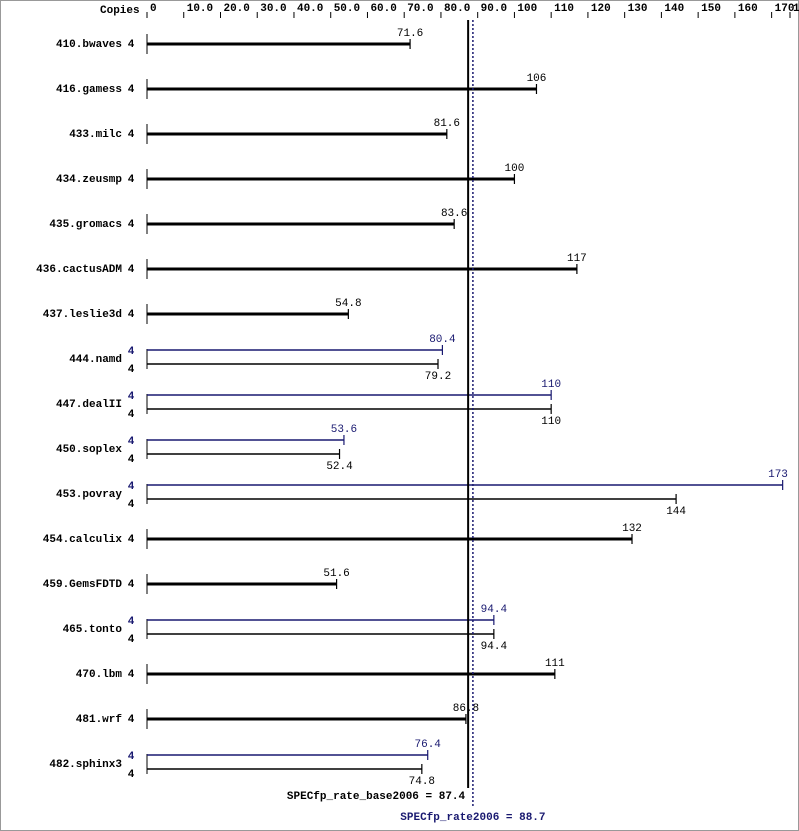  What do you see at coordinates (344, 430) in the screenshot?
I see `value-label: 53.6` at bounding box center [344, 430].